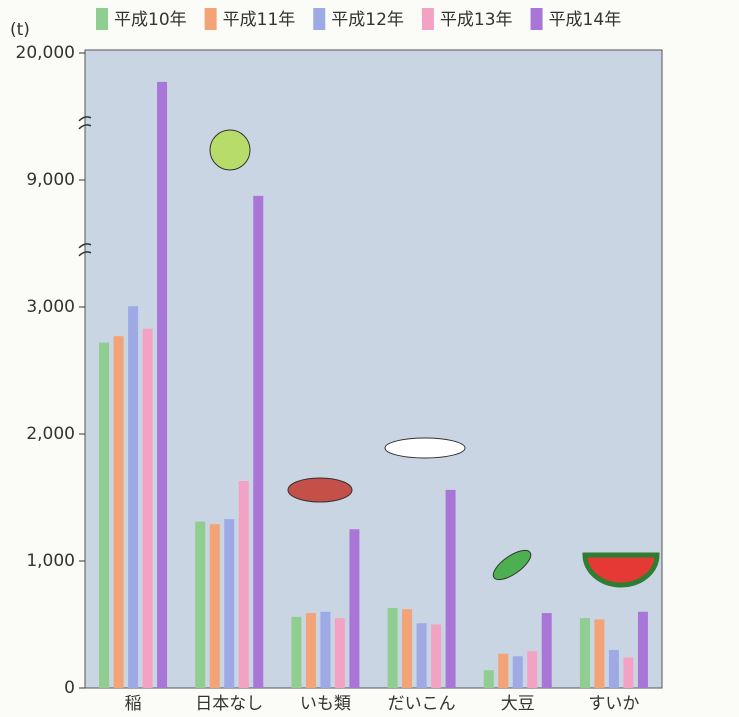 This screenshot has width=739, height=717. I want to click on soybean-illustration, so click(512, 565).